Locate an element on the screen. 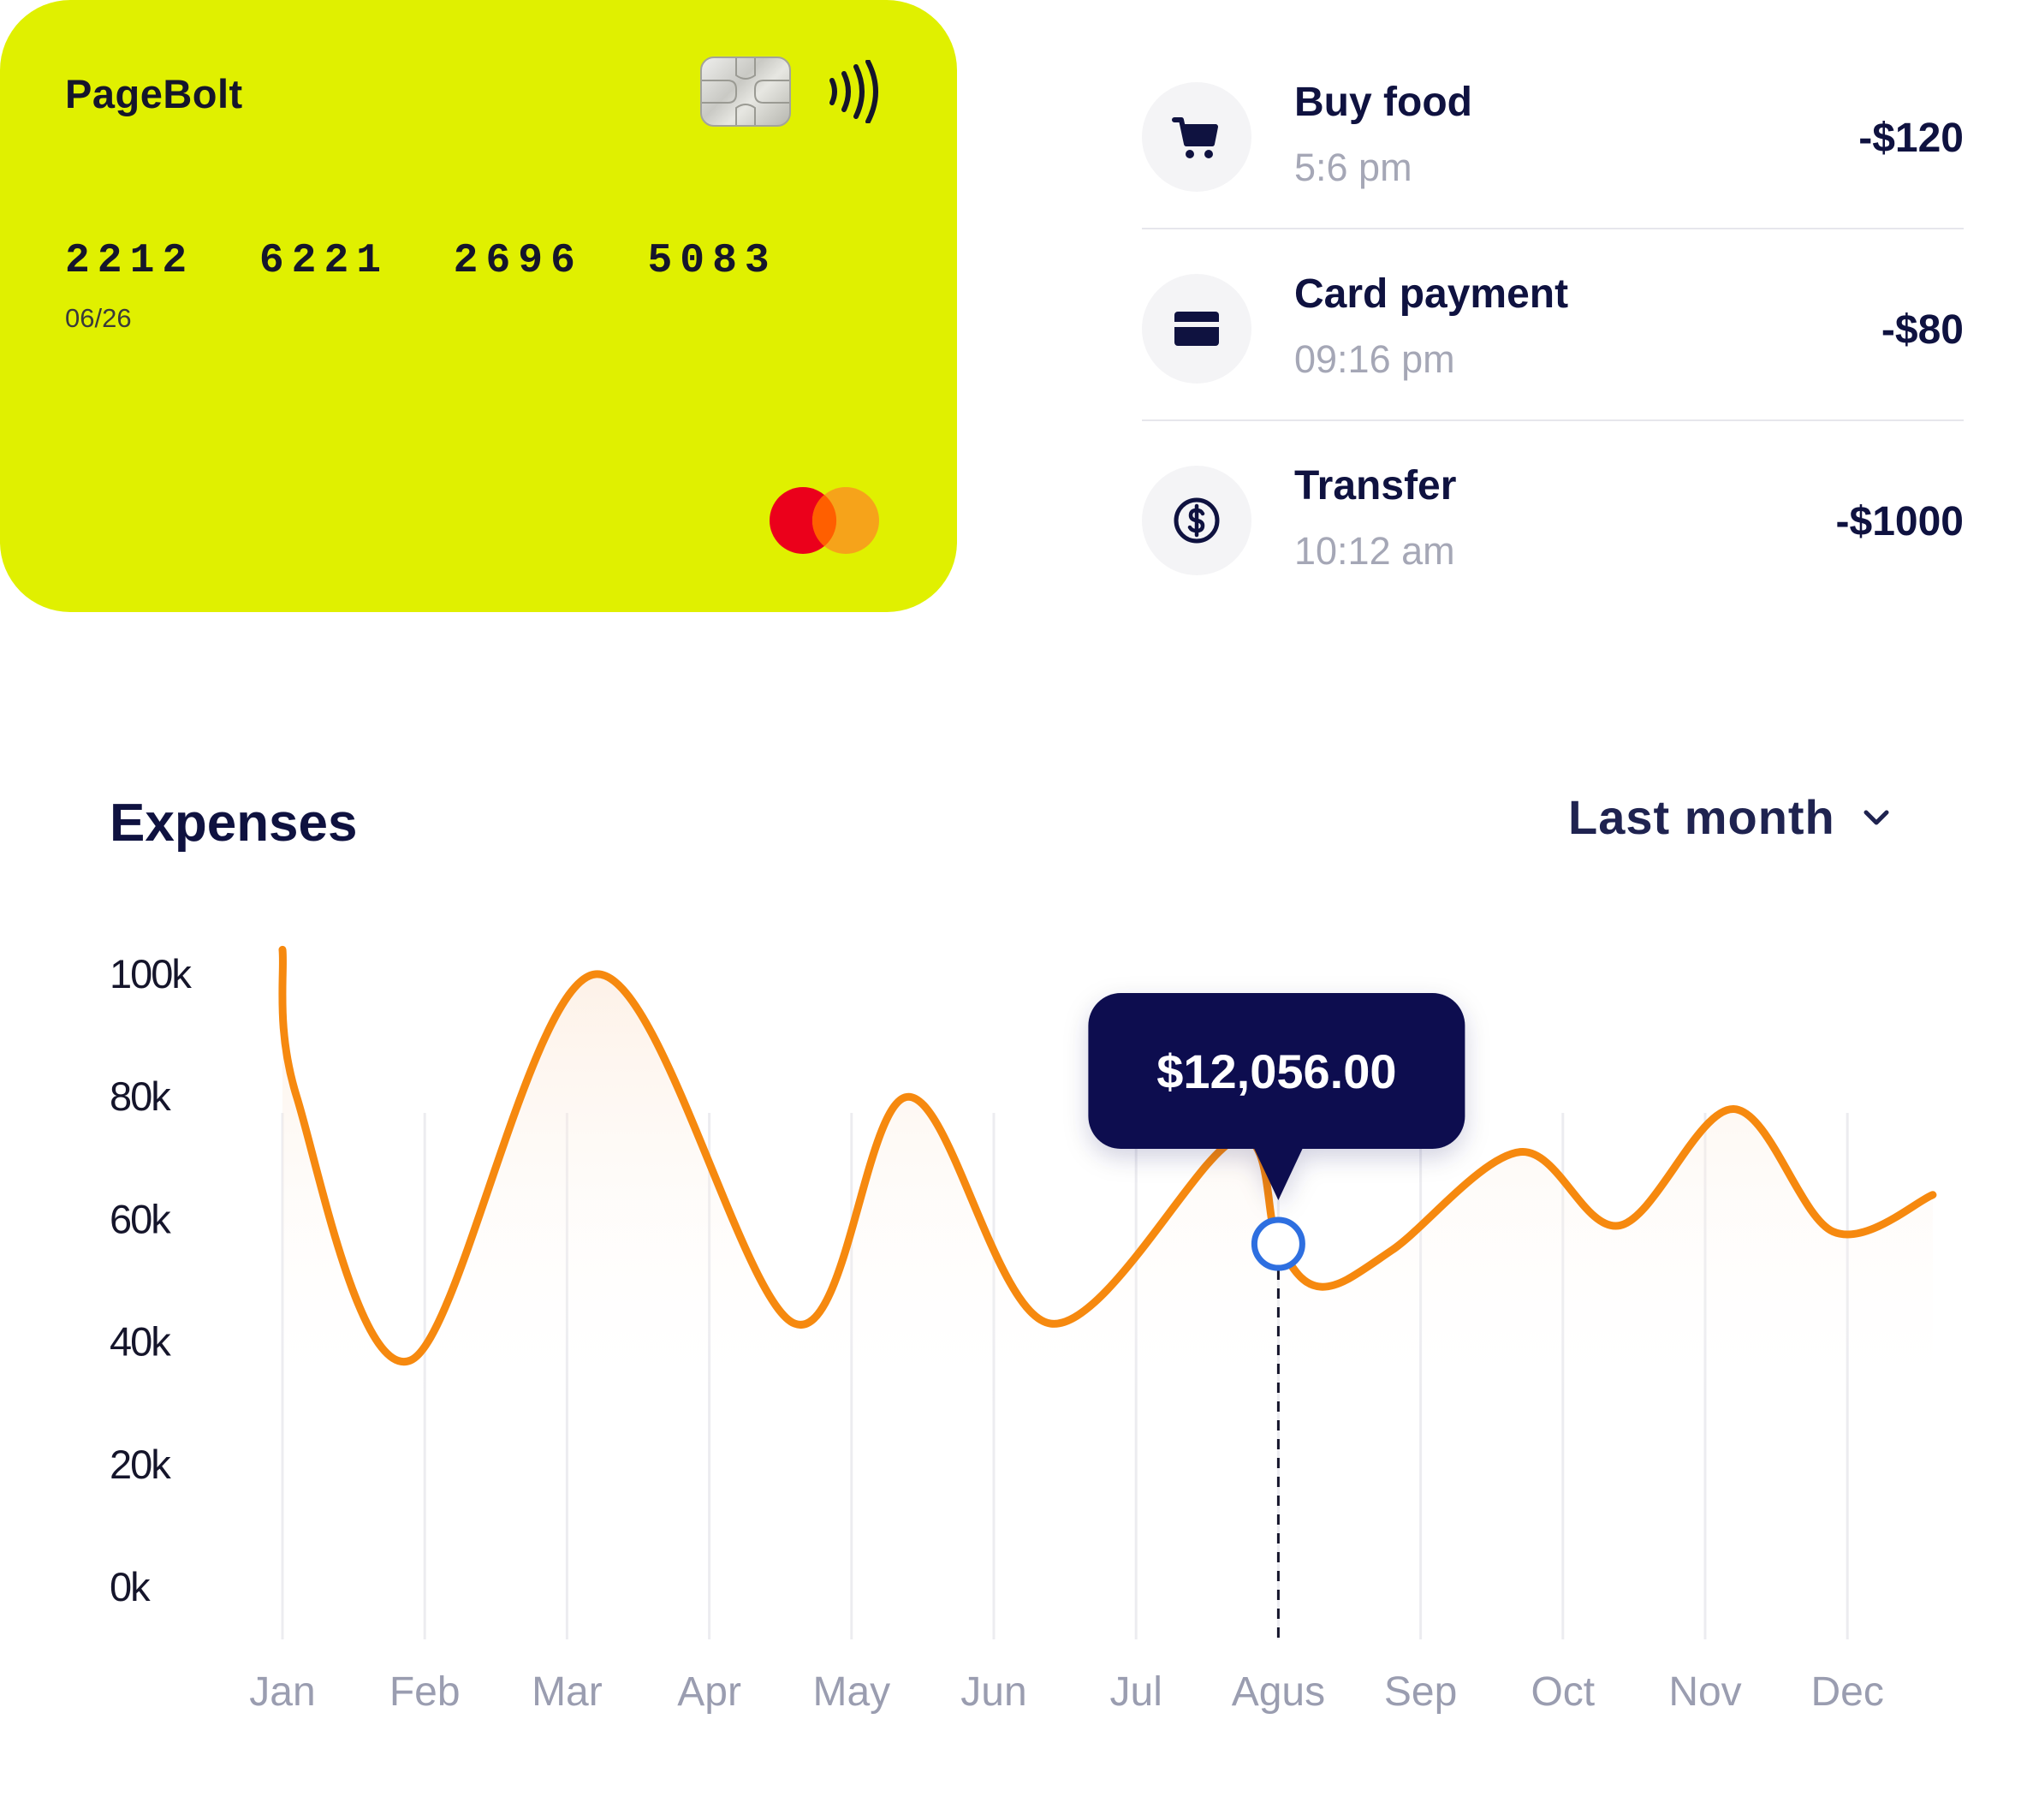 The height and width of the screenshot is (1820, 2027). tooltip is located at coordinates (1276, 1096).